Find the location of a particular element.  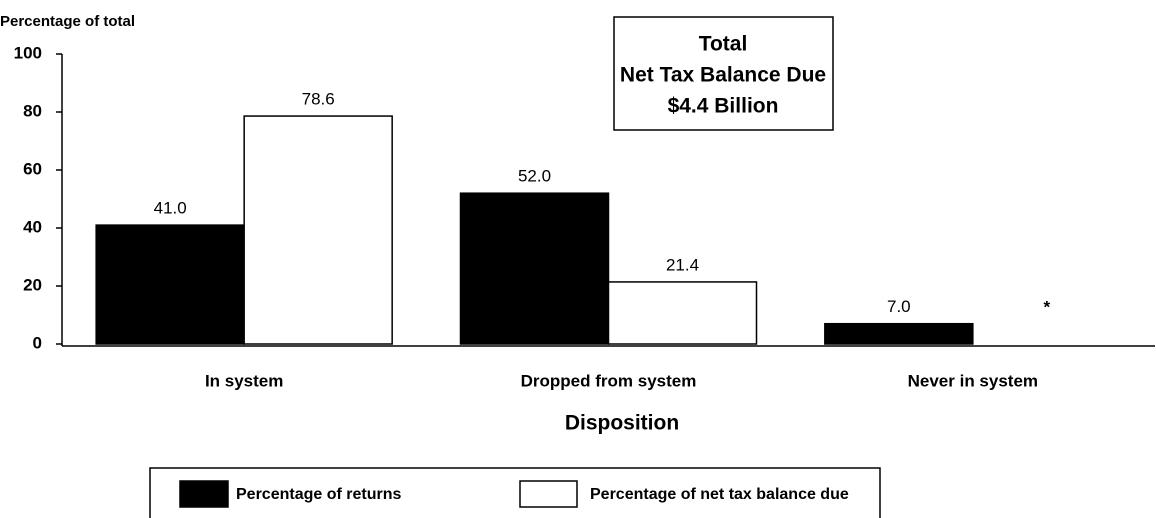

annotation-box is located at coordinates (723, 73).